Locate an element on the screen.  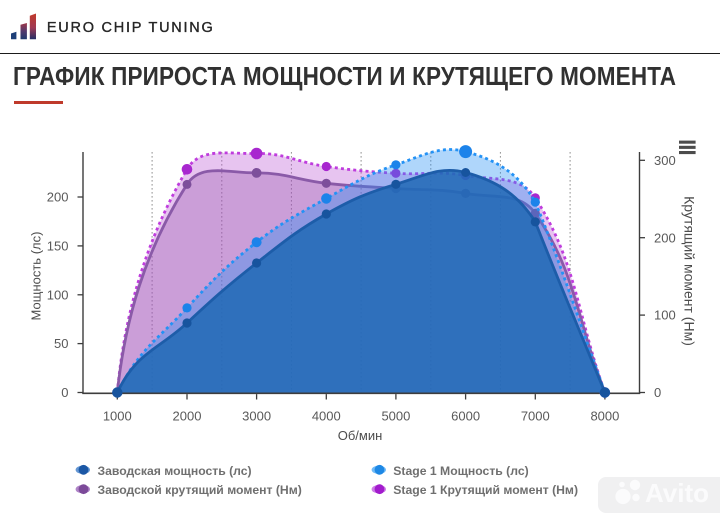
svg-text: 5000 is located at coordinates (395, 415).